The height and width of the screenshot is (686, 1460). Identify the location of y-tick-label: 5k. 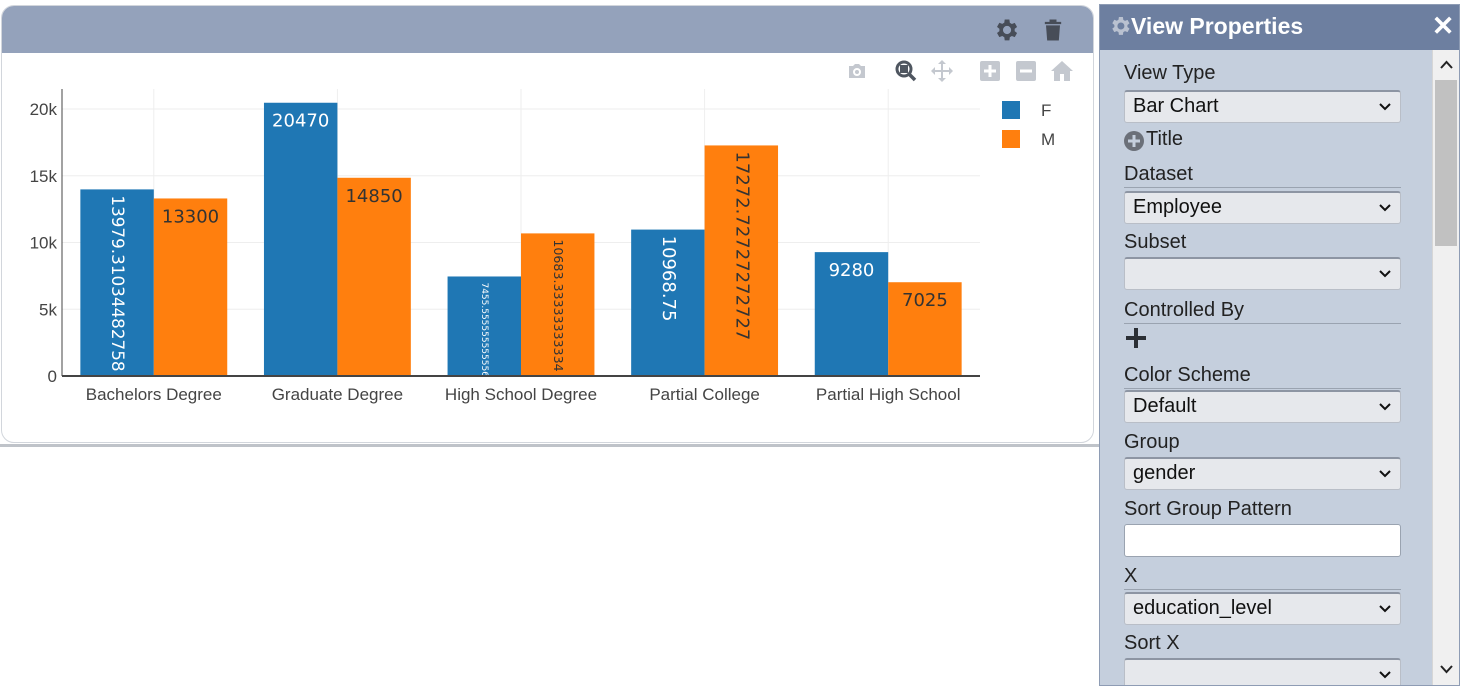
(48, 309).